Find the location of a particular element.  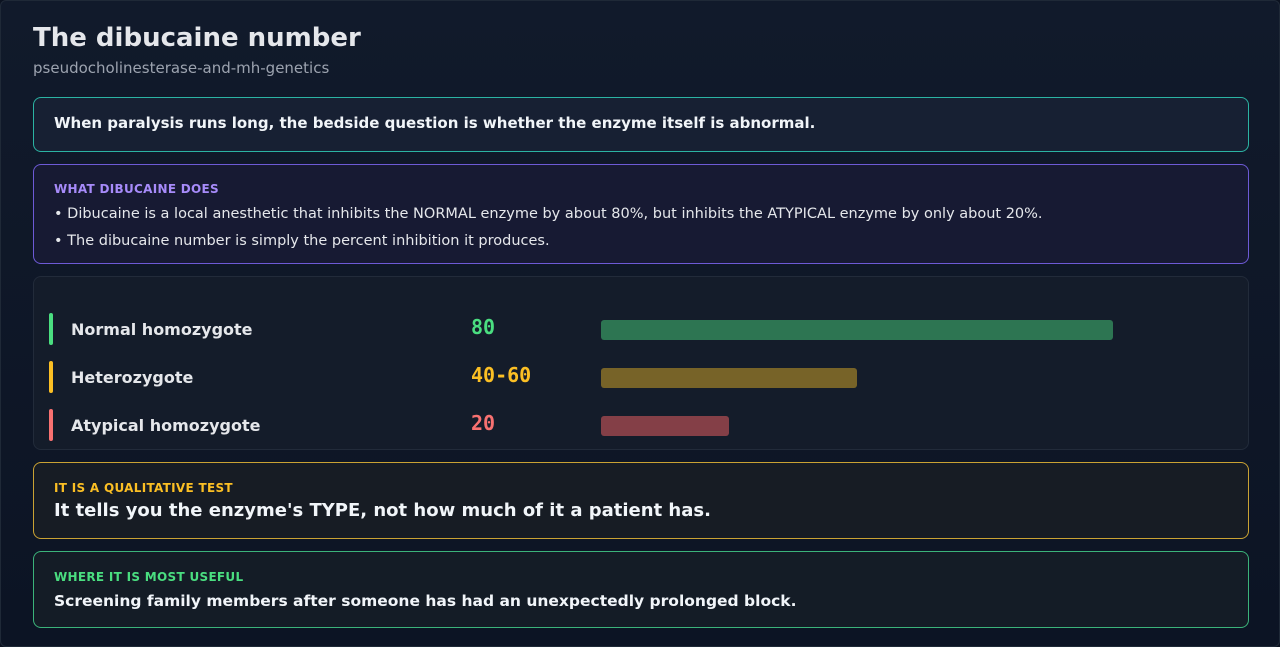

qualitative-test-label: IT IS A QUALITATIVE TEST is located at coordinates (143, 488).